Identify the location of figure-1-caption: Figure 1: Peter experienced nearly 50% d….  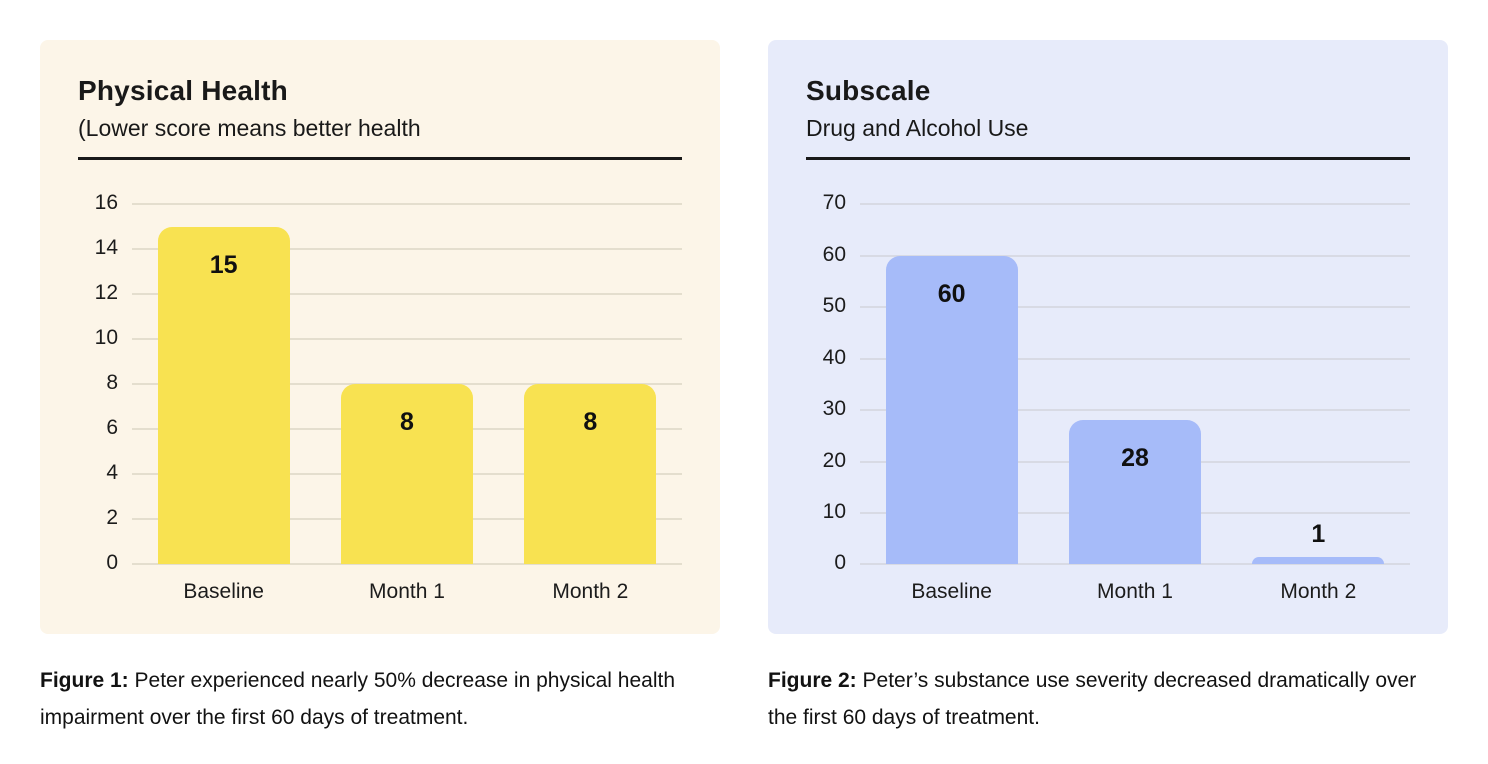
(380, 699).